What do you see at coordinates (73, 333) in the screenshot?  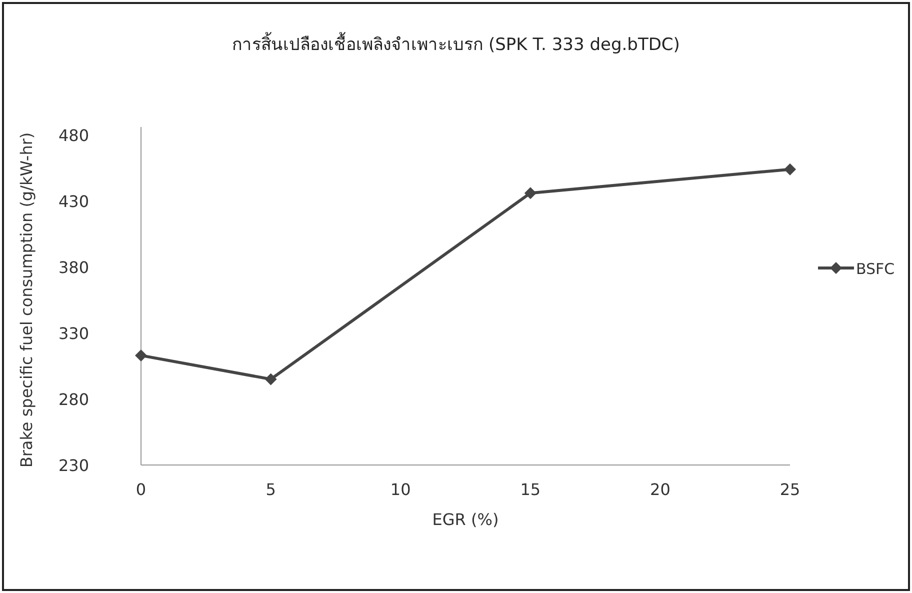 I see `y-tick-label: 330` at bounding box center [73, 333].